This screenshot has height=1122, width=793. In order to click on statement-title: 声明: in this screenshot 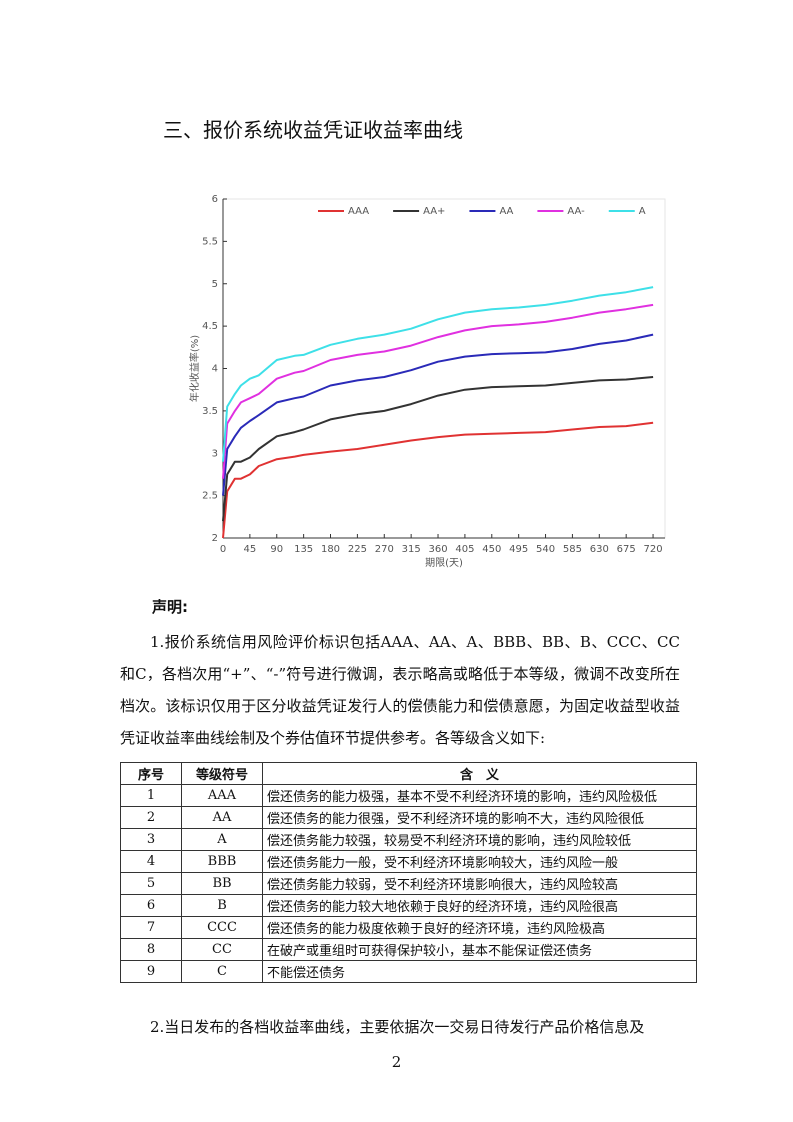, I will do `click(170, 607)`.